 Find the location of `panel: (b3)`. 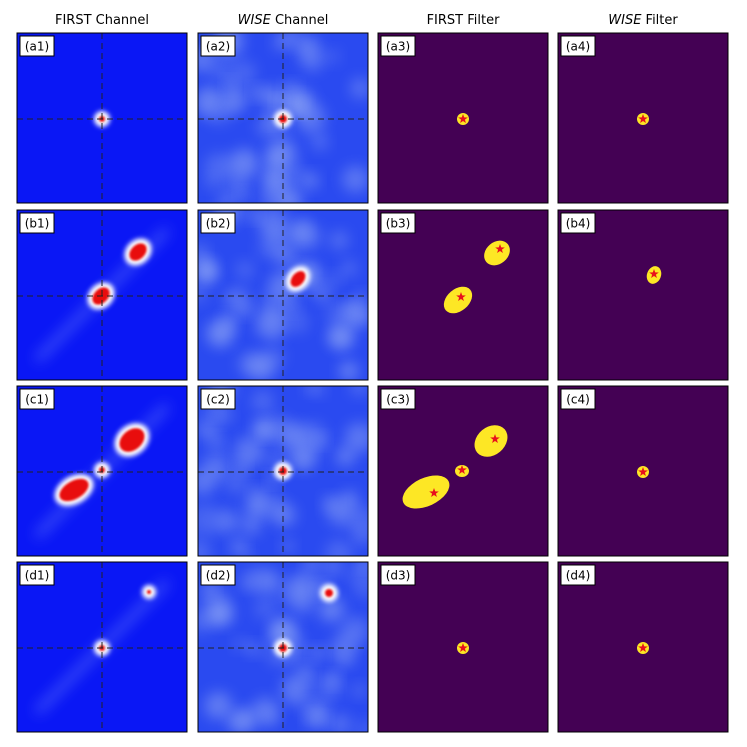

panel: (b3) is located at coordinates (463, 295).